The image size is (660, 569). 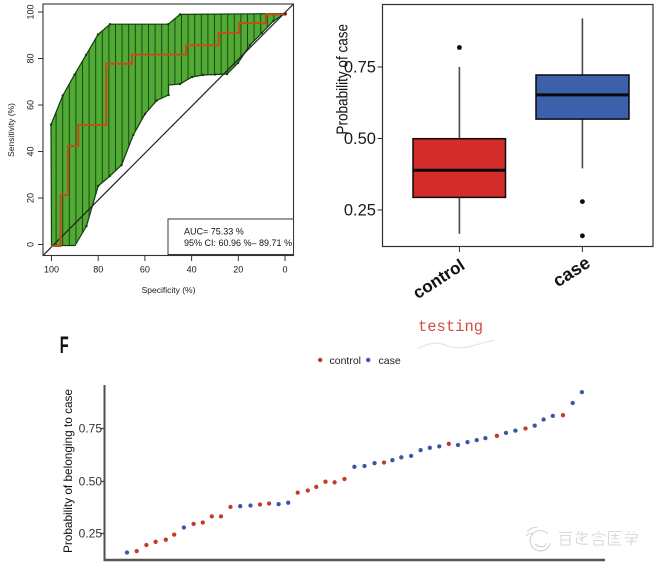 I want to click on svg-text: 95% CI: 60.96 %– 89.71 %, so click(x=238, y=243).